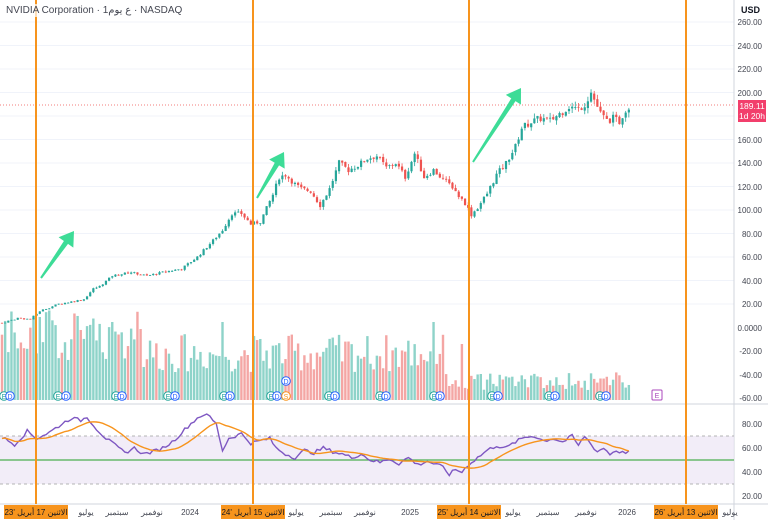 The height and width of the screenshot is (525, 768). Describe the element at coordinates (50, 10) in the screenshot. I see `symbol-title: NVIDIA Corporation` at that location.